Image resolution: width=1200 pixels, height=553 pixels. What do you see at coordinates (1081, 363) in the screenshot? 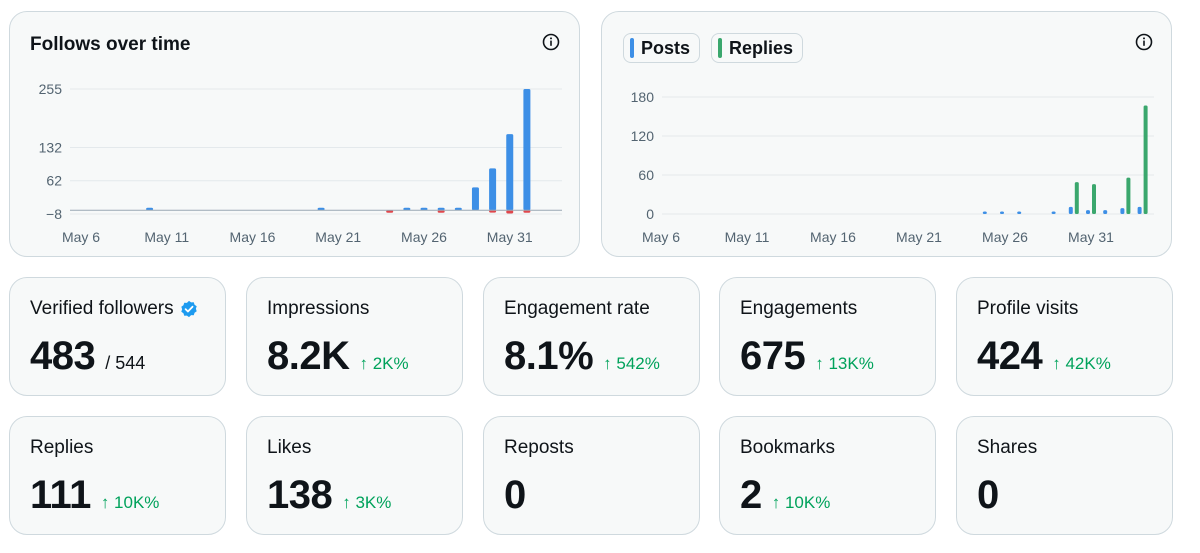
I see `stat-change: ↑ 42K%` at bounding box center [1081, 363].